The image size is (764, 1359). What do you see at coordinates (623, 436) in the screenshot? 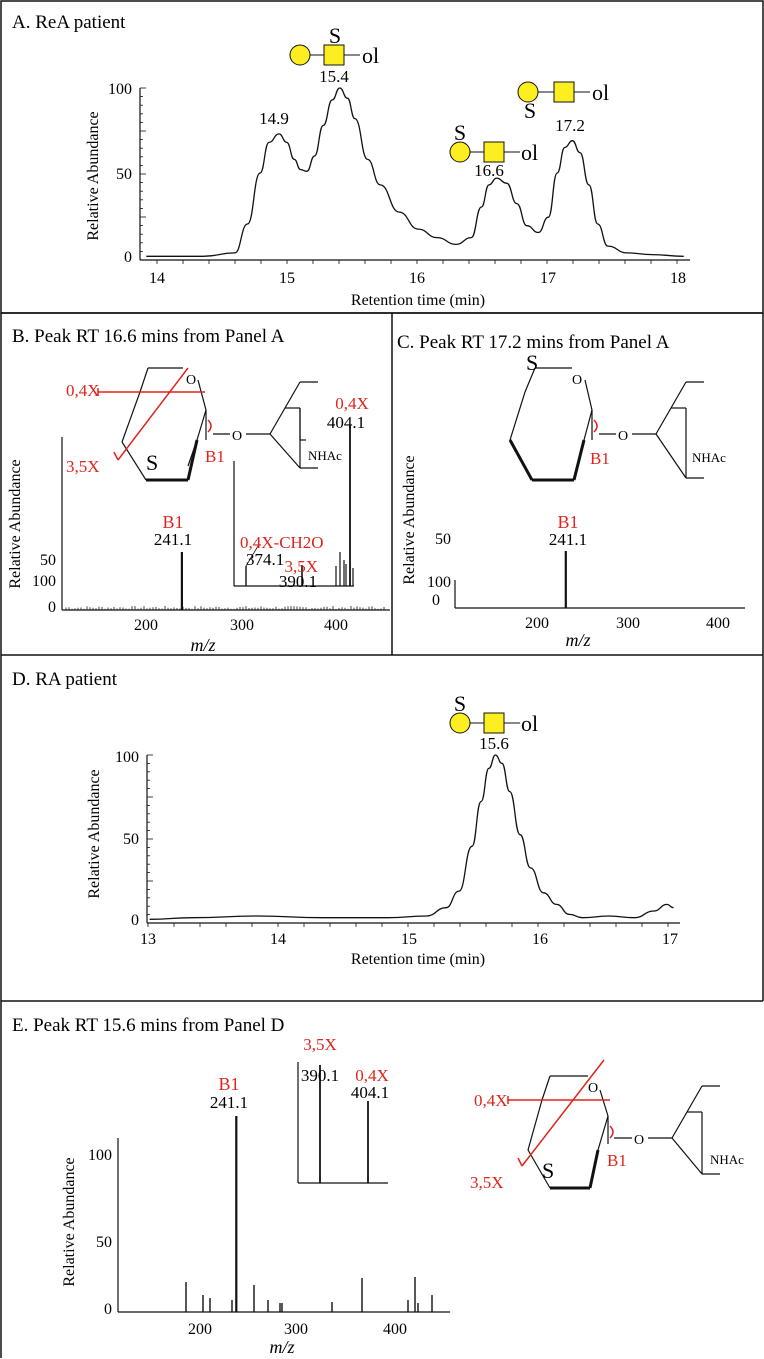
I see `panel-c-link-o: O` at bounding box center [623, 436].